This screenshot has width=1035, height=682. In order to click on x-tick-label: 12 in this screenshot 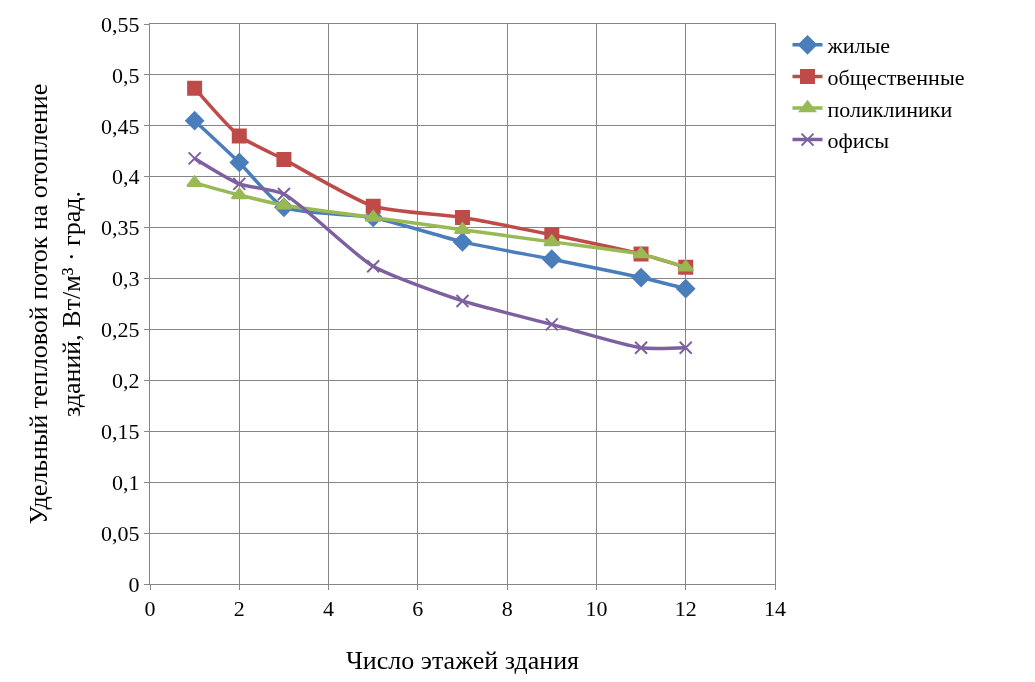, I will do `click(685, 609)`.